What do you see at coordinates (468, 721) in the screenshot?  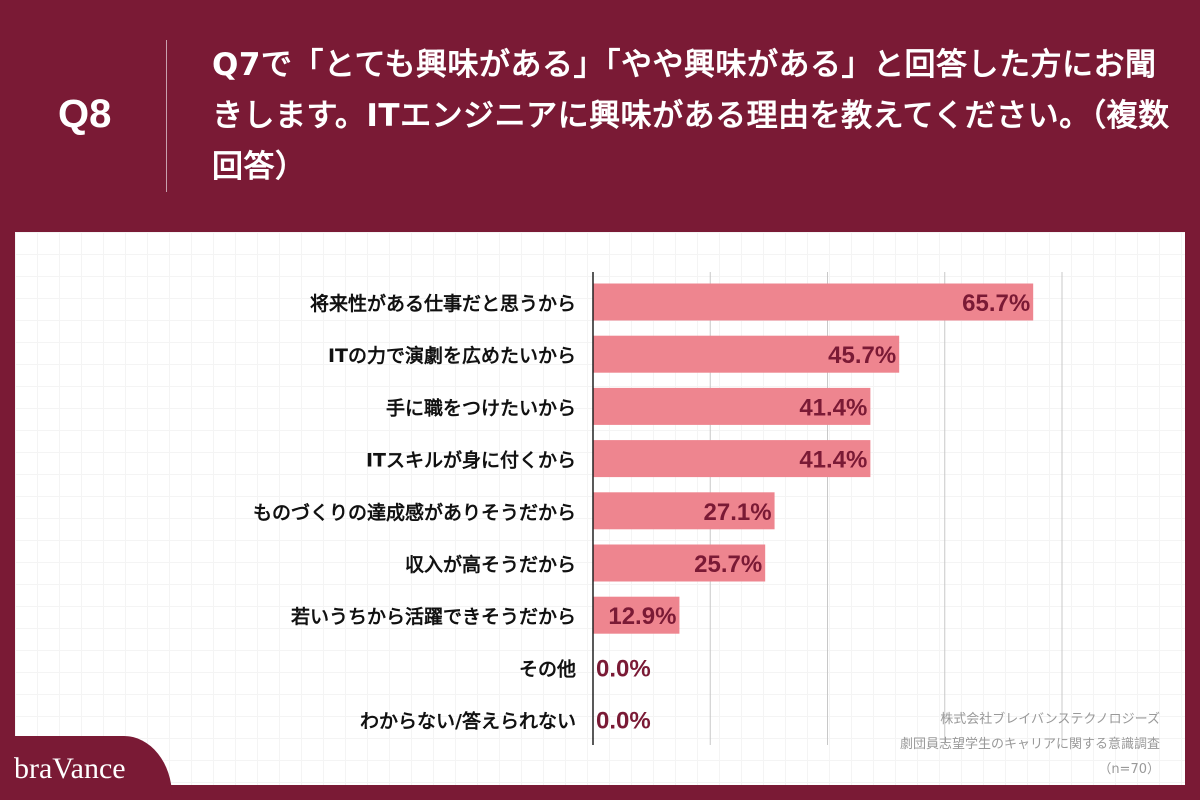 I see `category-label: わからない/答えられない` at bounding box center [468, 721].